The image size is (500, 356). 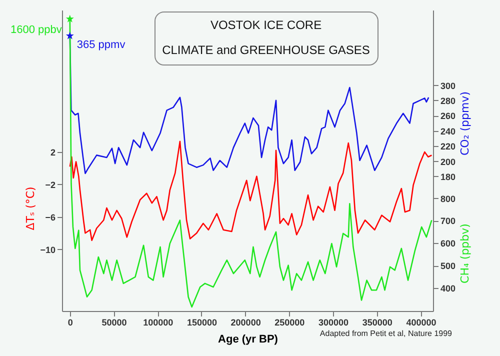 I want to click on y2-tick-label: 280, so click(x=448, y=101).